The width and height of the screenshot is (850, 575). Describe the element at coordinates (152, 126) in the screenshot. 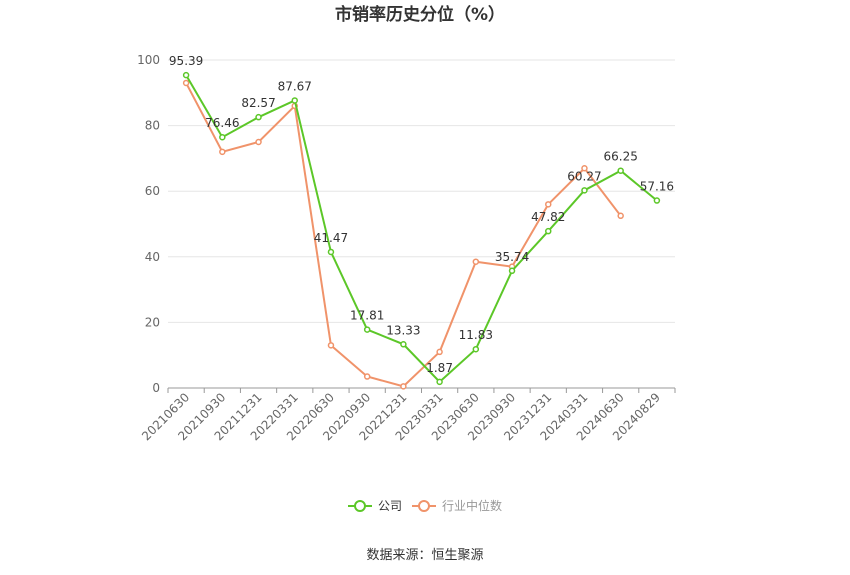

I see `y-tick-label: 80` at that location.